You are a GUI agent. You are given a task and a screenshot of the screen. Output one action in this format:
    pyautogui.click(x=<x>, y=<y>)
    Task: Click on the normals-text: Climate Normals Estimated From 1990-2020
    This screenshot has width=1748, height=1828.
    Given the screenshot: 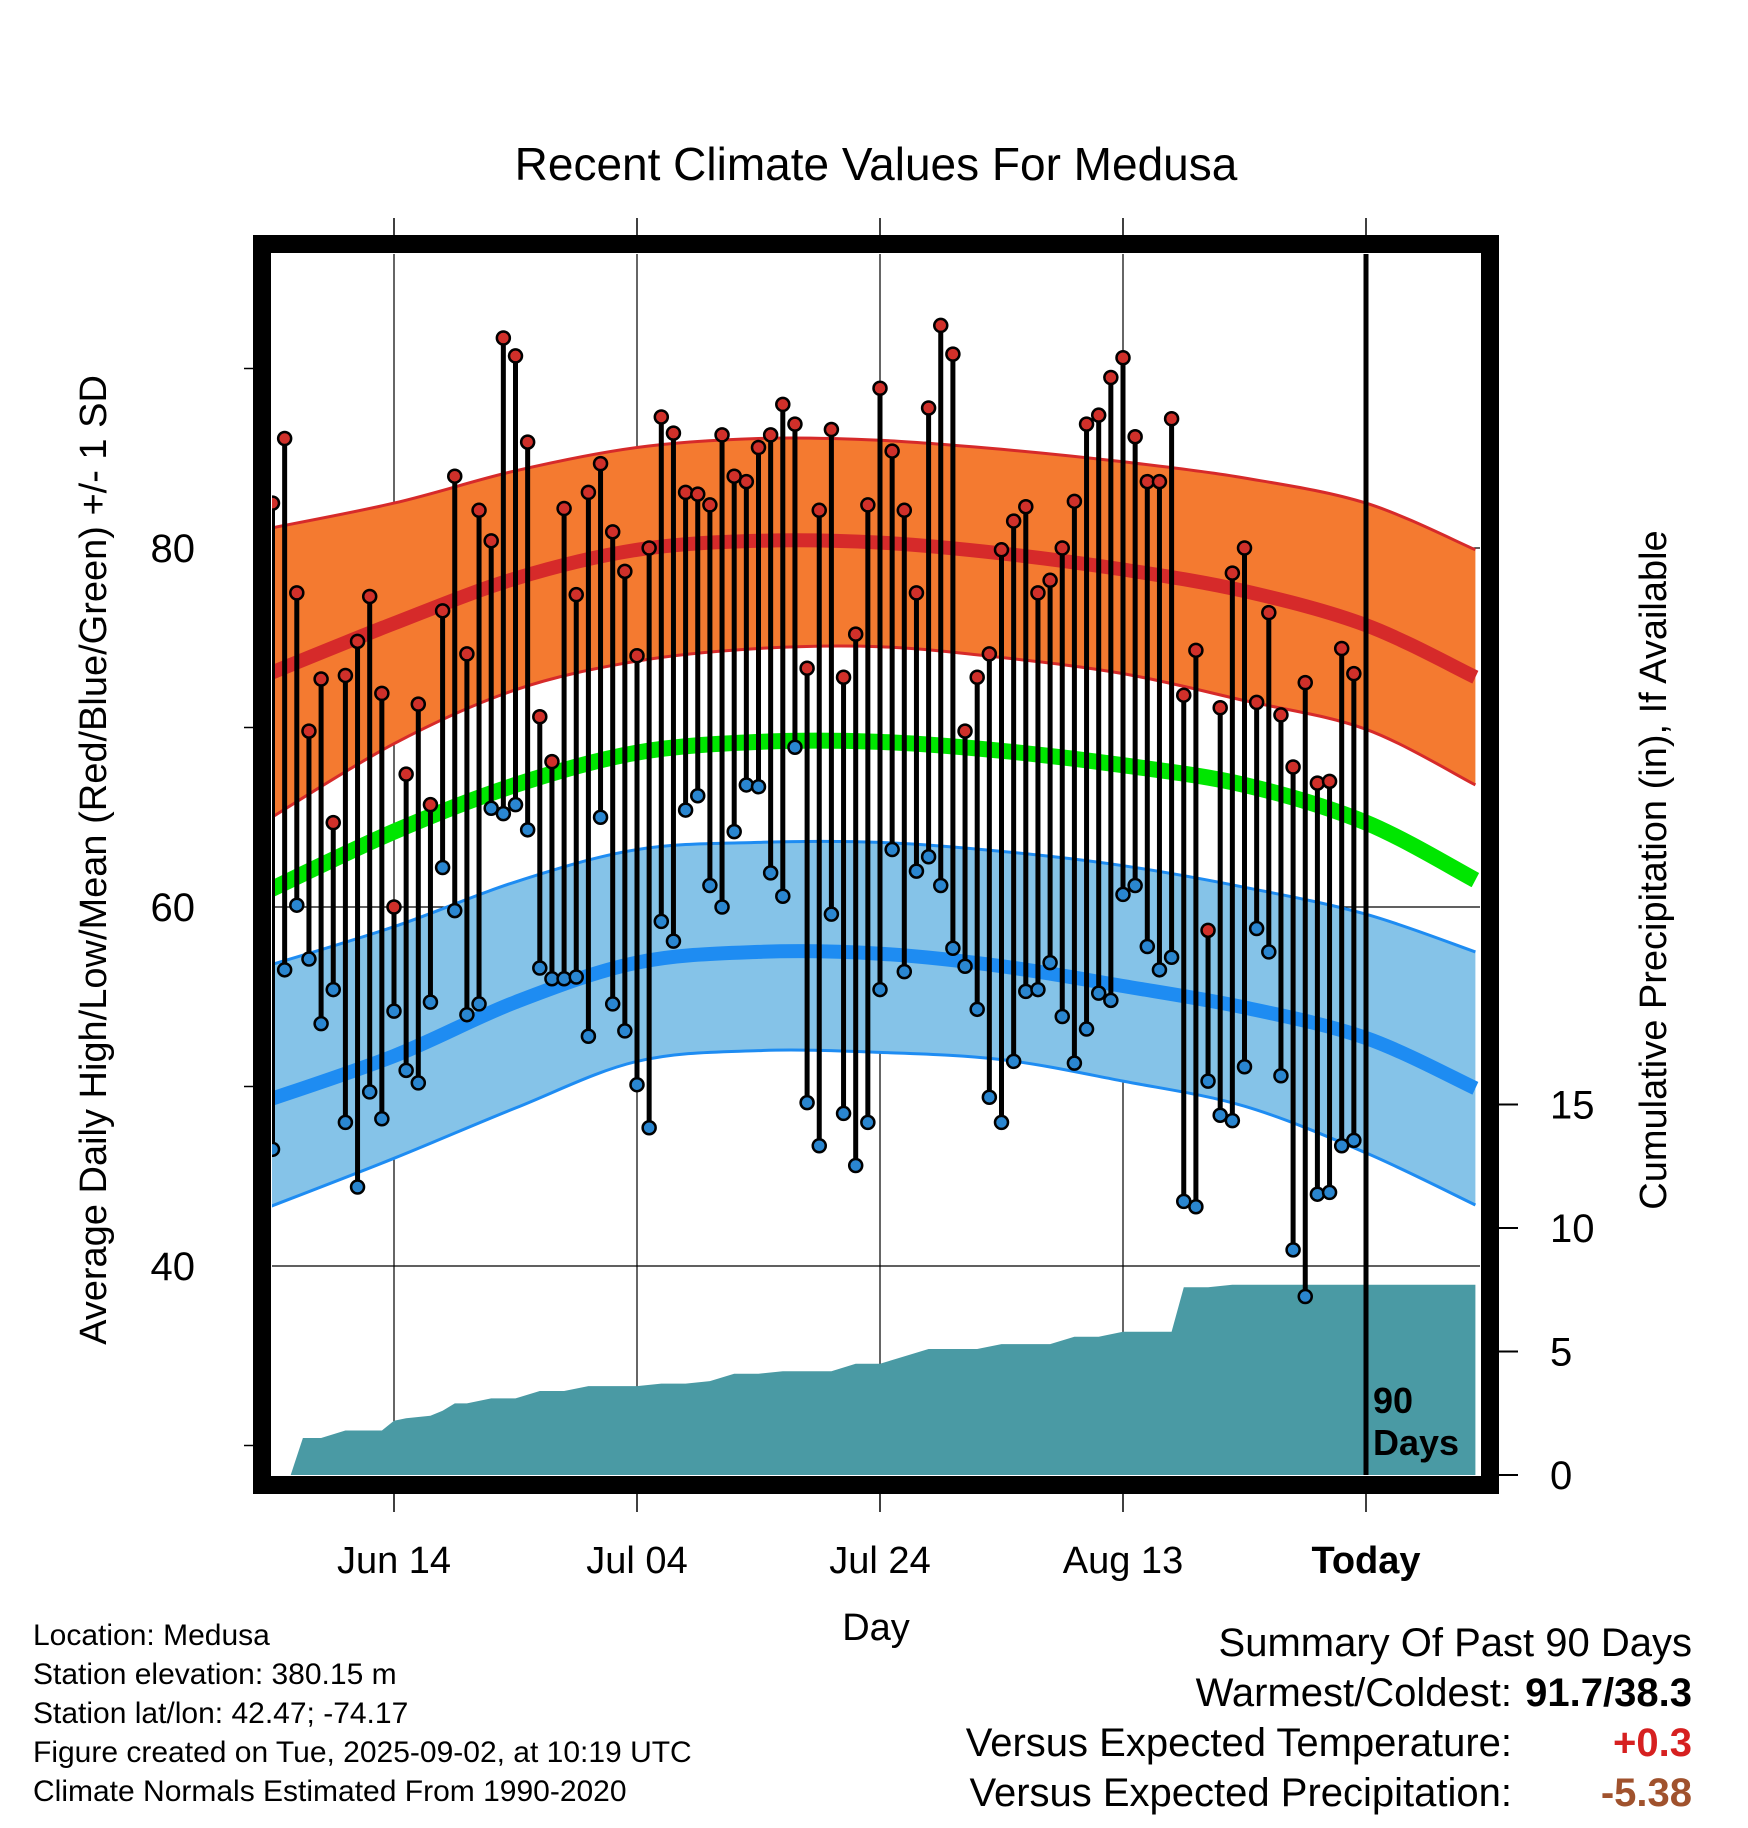 What is the action you would take?
    pyautogui.click(x=330, y=1791)
    